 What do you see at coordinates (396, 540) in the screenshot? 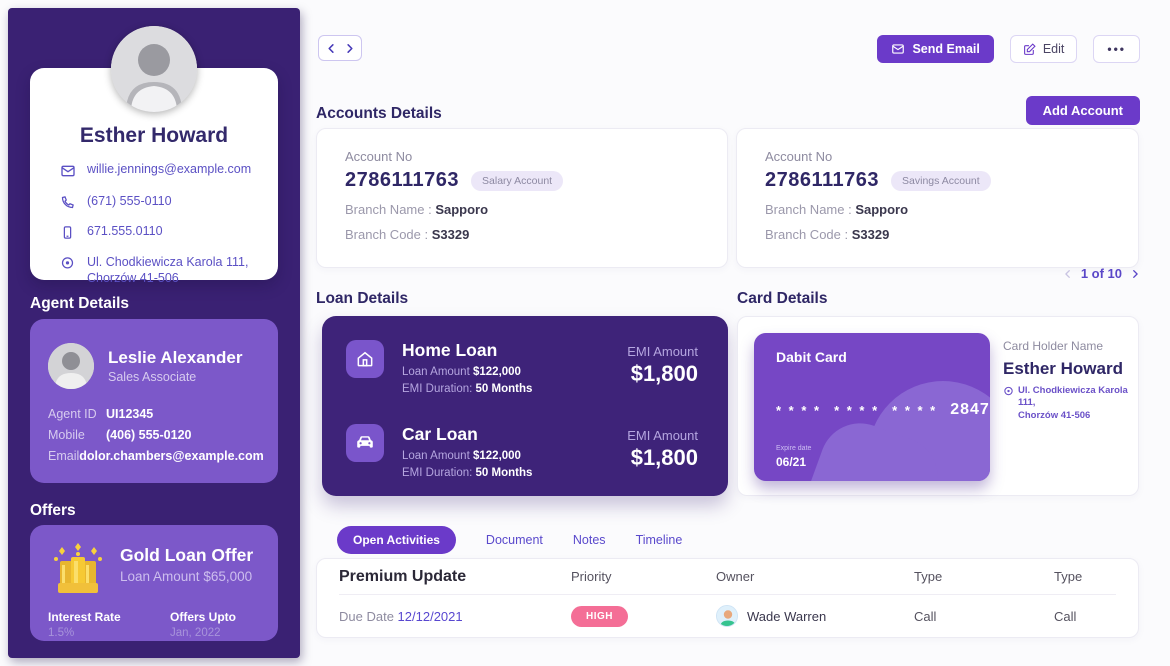
I see `tab-open-activities: Open Activities` at bounding box center [396, 540].